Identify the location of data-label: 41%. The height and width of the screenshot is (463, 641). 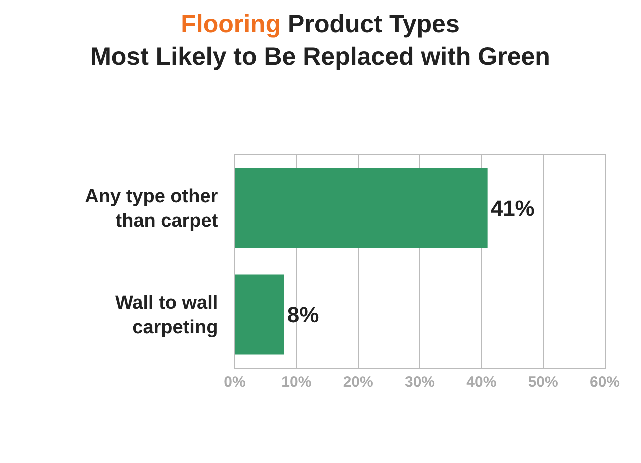
(512, 208).